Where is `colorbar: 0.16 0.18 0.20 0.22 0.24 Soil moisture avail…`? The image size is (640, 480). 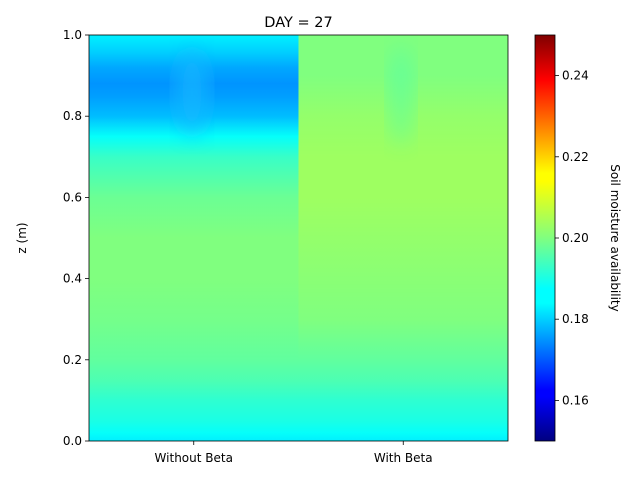
colorbar: 0.16 0.18 0.20 0.22 0.24 Soil moisture avail… is located at coordinates (578, 238).